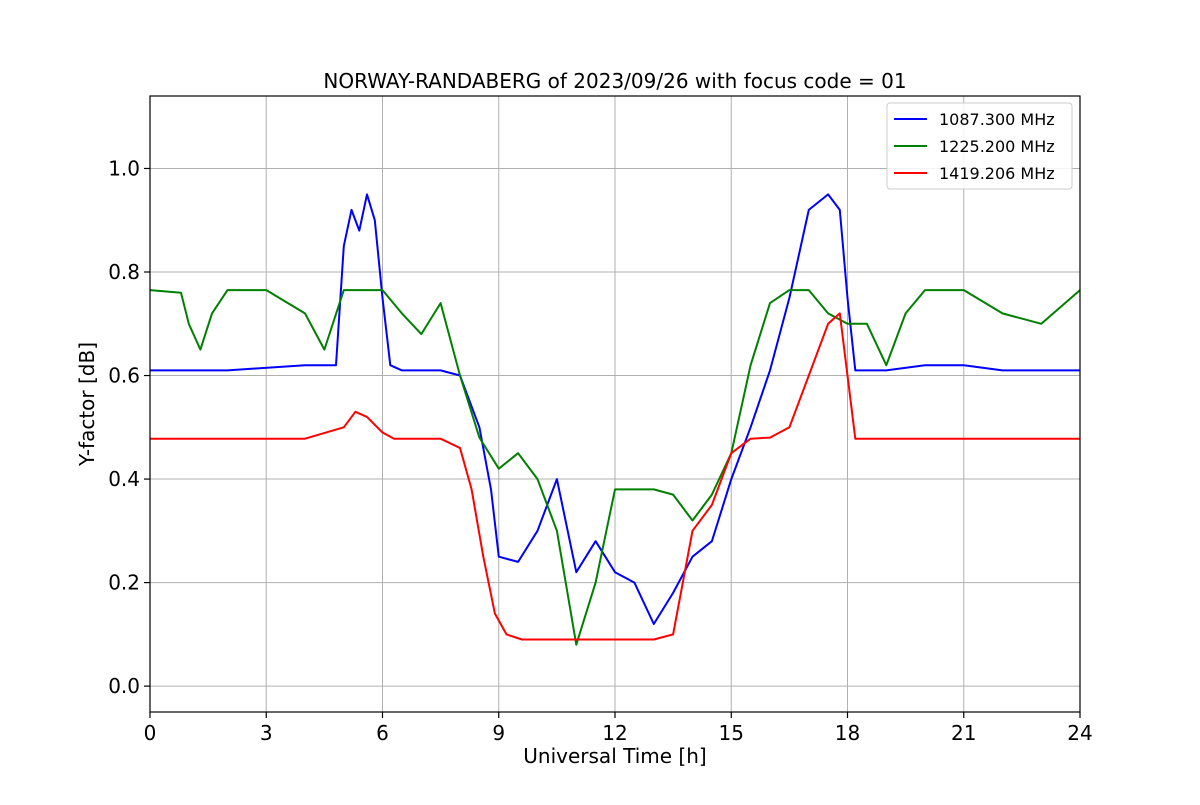  What do you see at coordinates (382, 733) in the screenshot?
I see `x-tick-label: 6` at bounding box center [382, 733].